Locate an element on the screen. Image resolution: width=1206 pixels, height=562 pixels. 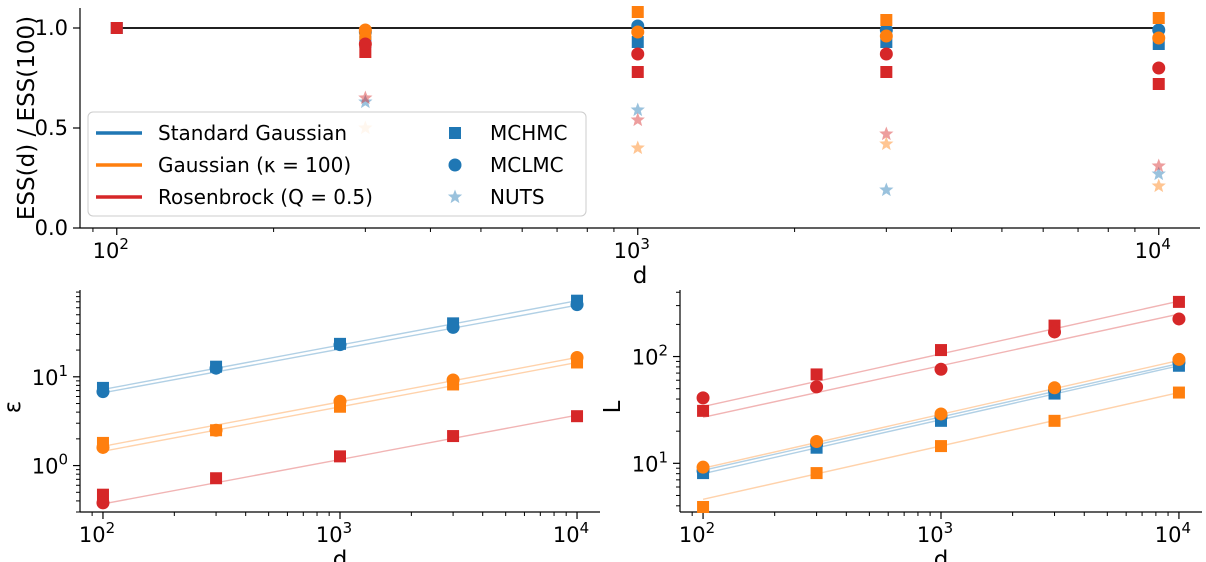
y-axis-label: L is located at coordinates (613, 406).